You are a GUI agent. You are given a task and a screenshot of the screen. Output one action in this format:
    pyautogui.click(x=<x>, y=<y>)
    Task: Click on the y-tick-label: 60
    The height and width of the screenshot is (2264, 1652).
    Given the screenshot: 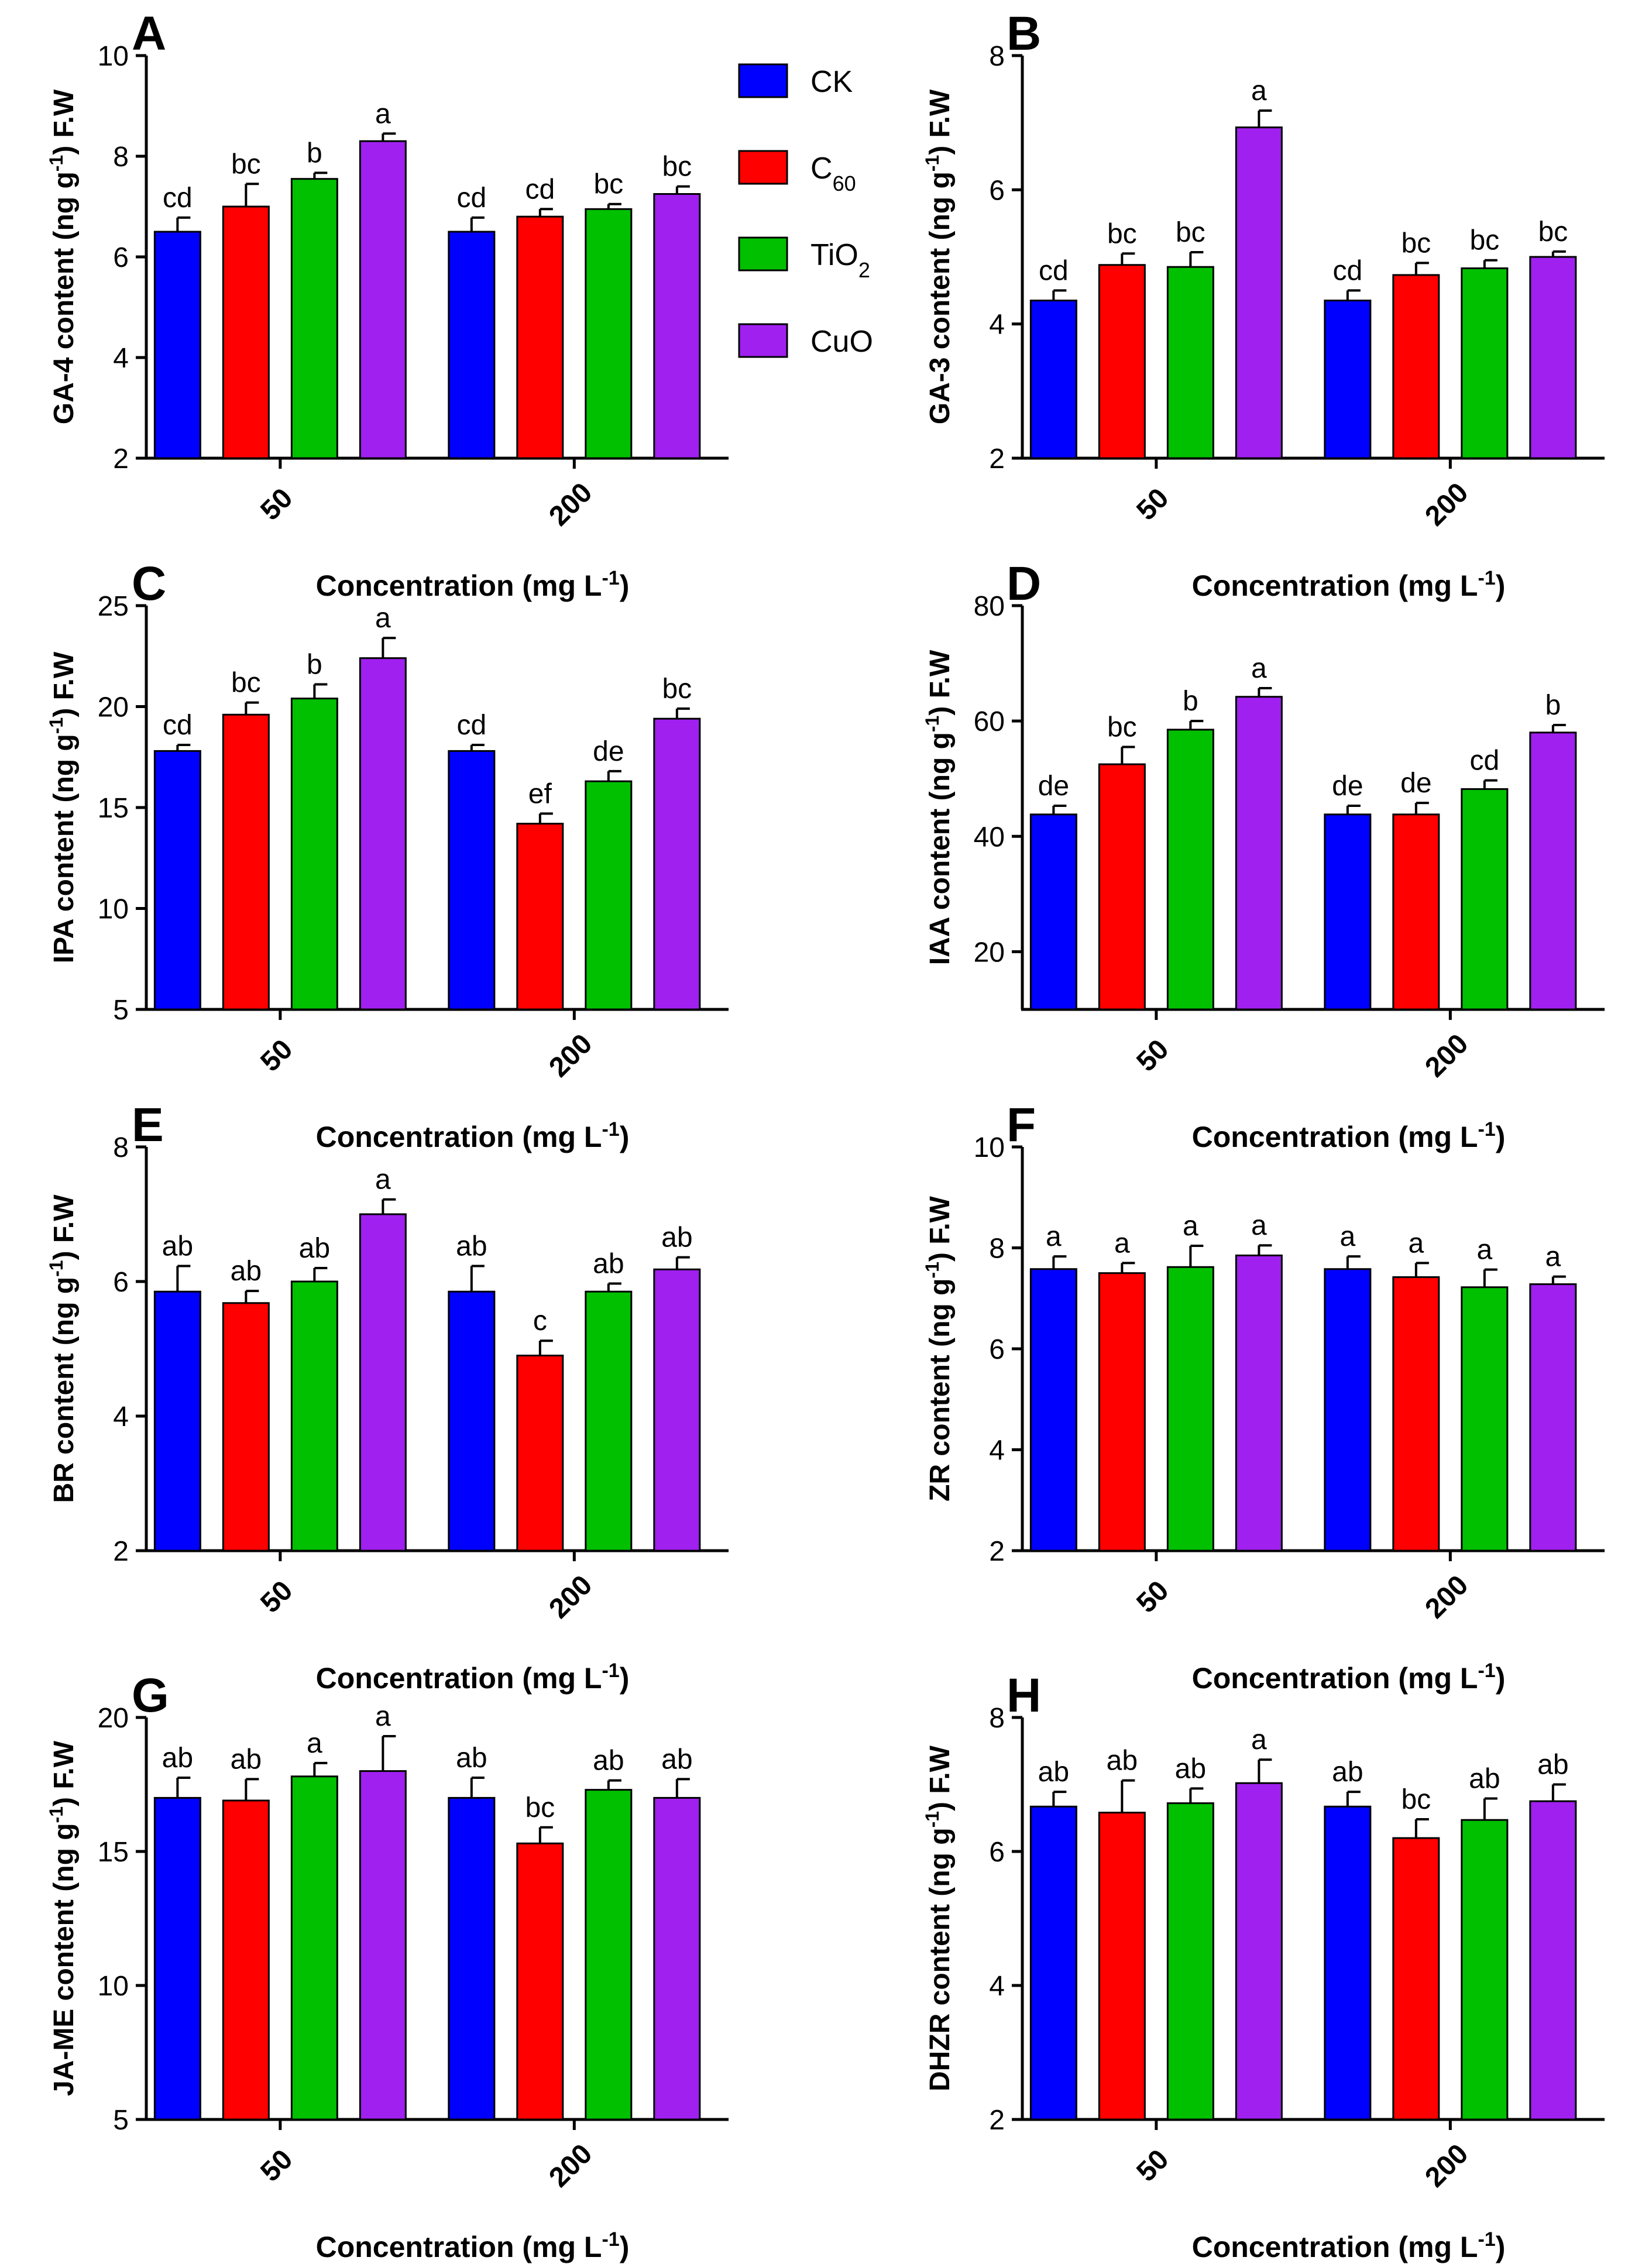 What is the action you would take?
    pyautogui.click(x=990, y=721)
    